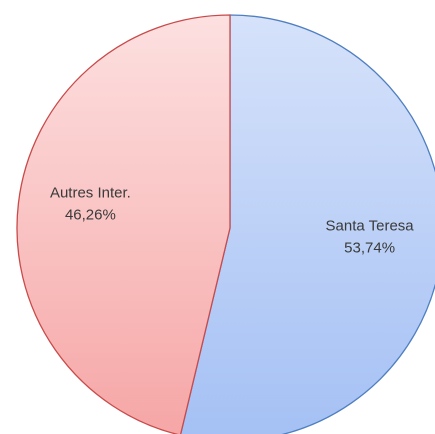 The width and height of the screenshot is (435, 434). Describe the element at coordinates (90, 215) in the screenshot. I see `slice-value-label-autres-inter: 46,26%` at that location.